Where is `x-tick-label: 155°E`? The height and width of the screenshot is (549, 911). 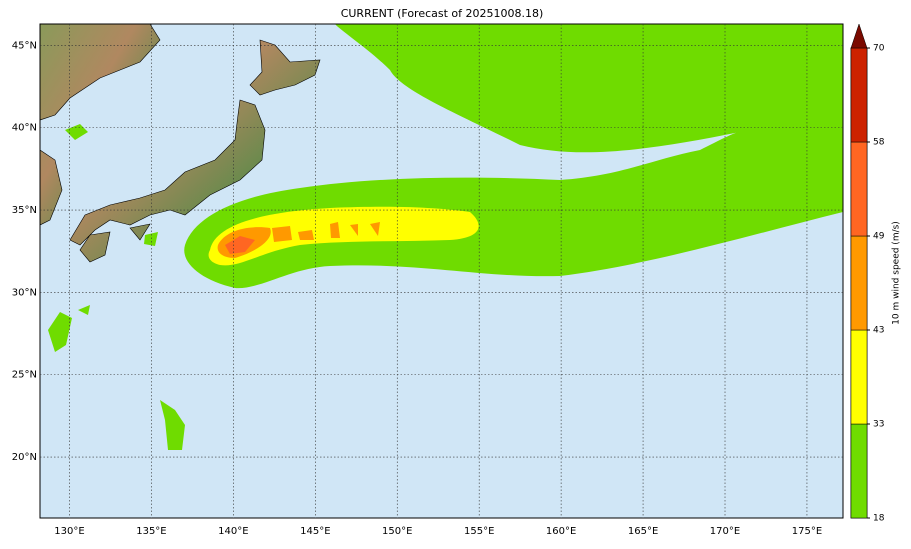 x-tick-label: 155°E is located at coordinates (479, 531).